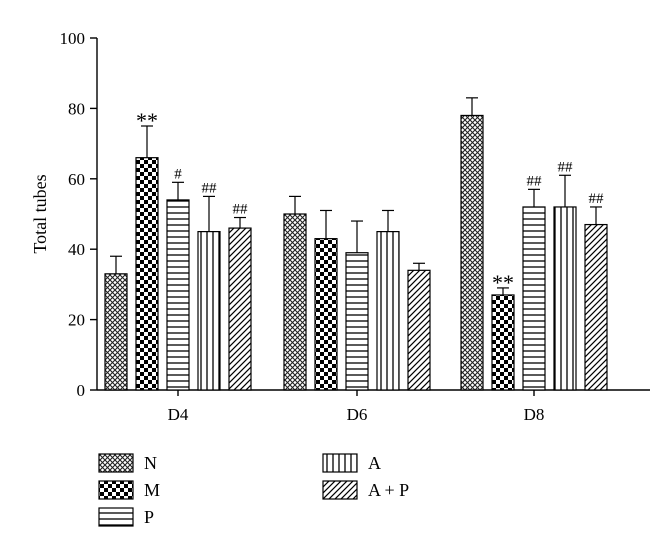  I want to click on y-axis: 0 20 40 60 80 100, so click(79, 214).